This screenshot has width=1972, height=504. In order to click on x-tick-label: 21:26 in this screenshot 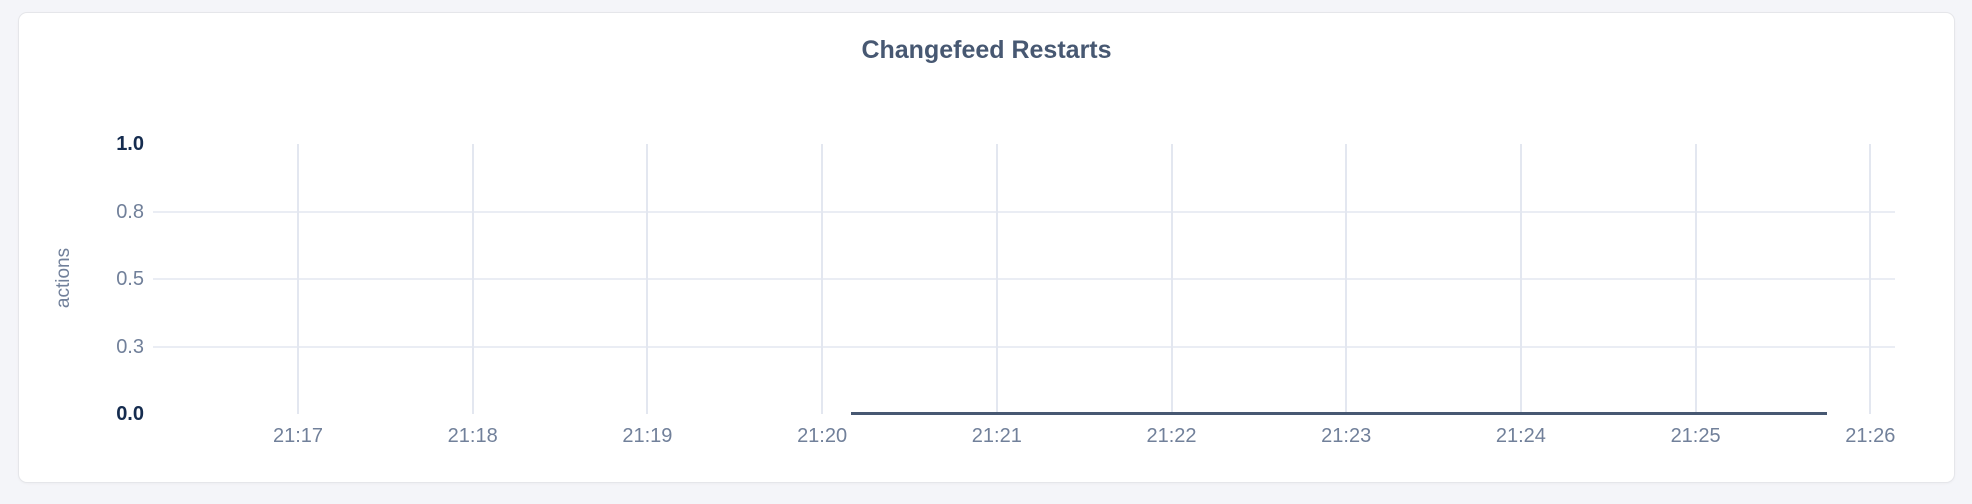, I will do `click(1870, 436)`.